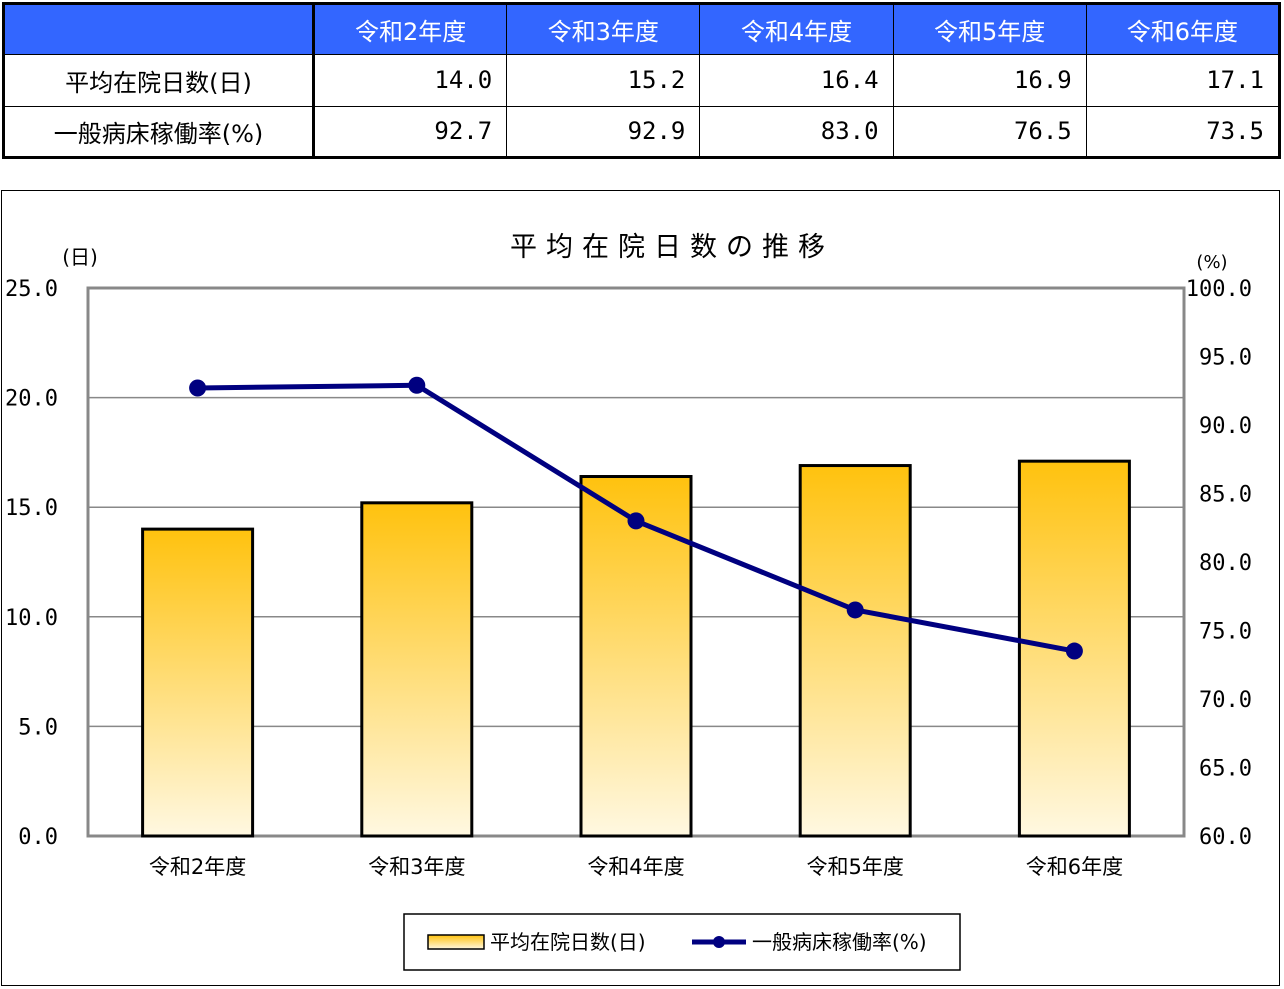 The image size is (1284, 989). What do you see at coordinates (410, 28) in the screenshot?
I see `table-header-cell: 令和2年度` at bounding box center [410, 28].